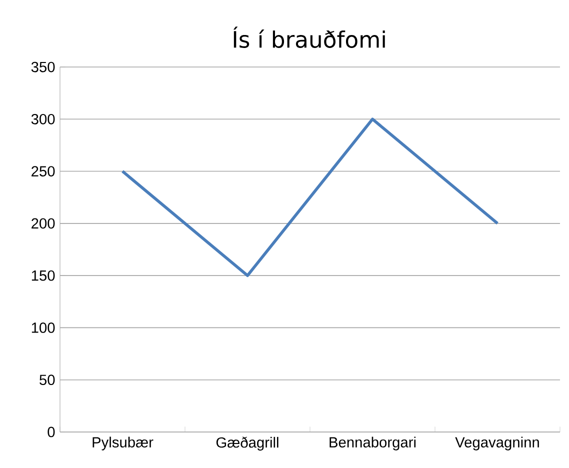 This screenshot has height=468, width=569. What do you see at coordinates (373, 443) in the screenshot?
I see `x-tick-label: Bennaborgari` at bounding box center [373, 443].